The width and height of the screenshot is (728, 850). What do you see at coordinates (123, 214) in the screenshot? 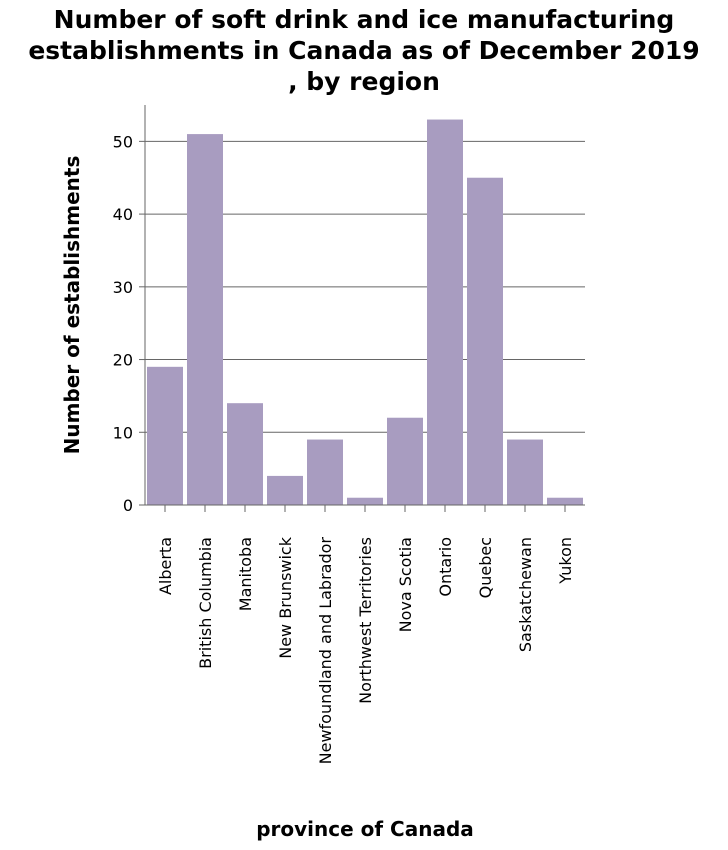
I see `y-tick-label: 40` at bounding box center [123, 214].